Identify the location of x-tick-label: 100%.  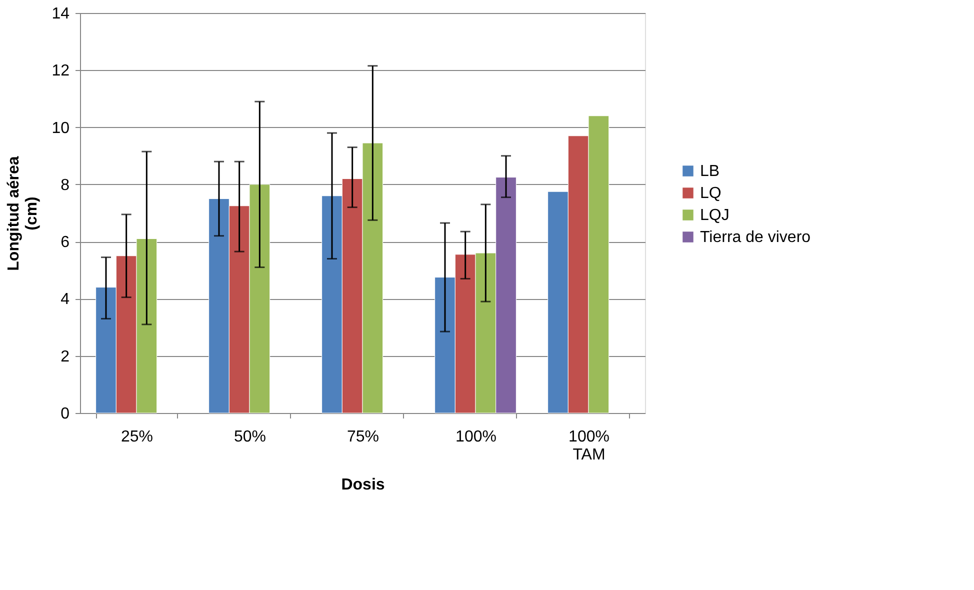
(476, 437).